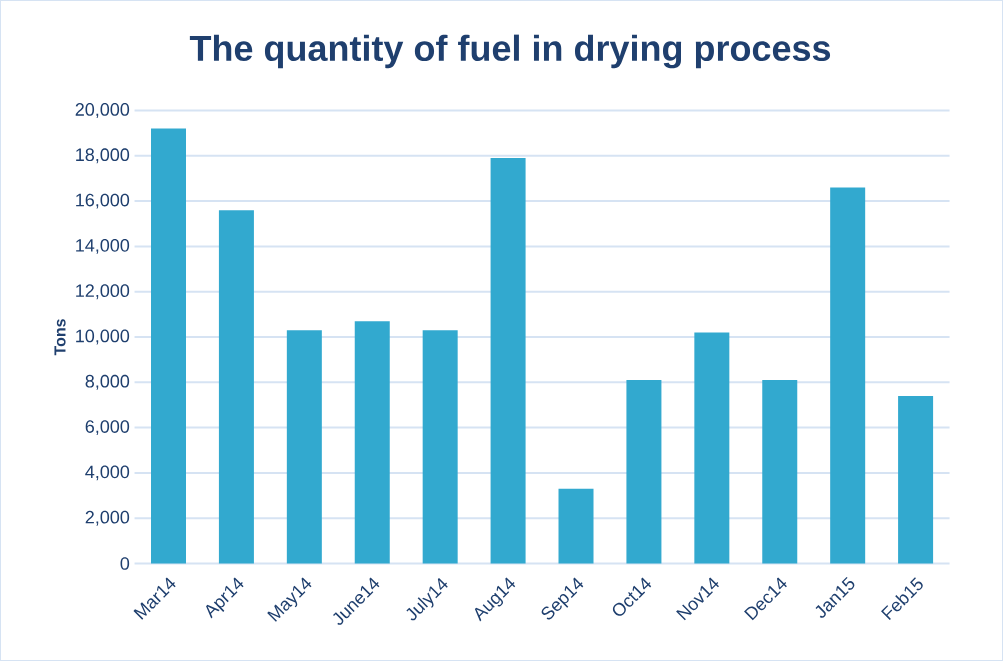 Image resolution: width=1003 pixels, height=661 pixels. I want to click on y-tick-label: 6,000, so click(107, 428).